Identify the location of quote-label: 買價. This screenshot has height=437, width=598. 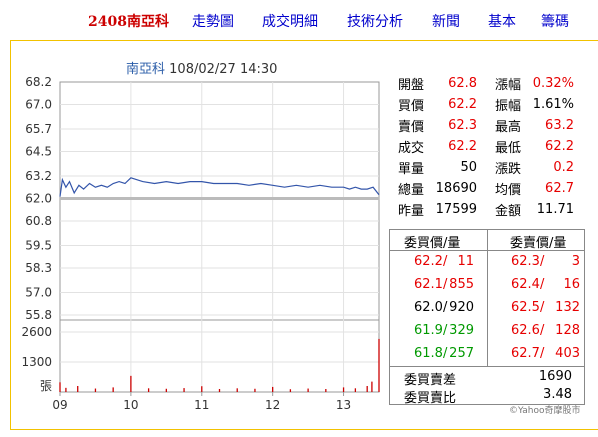
(411, 106).